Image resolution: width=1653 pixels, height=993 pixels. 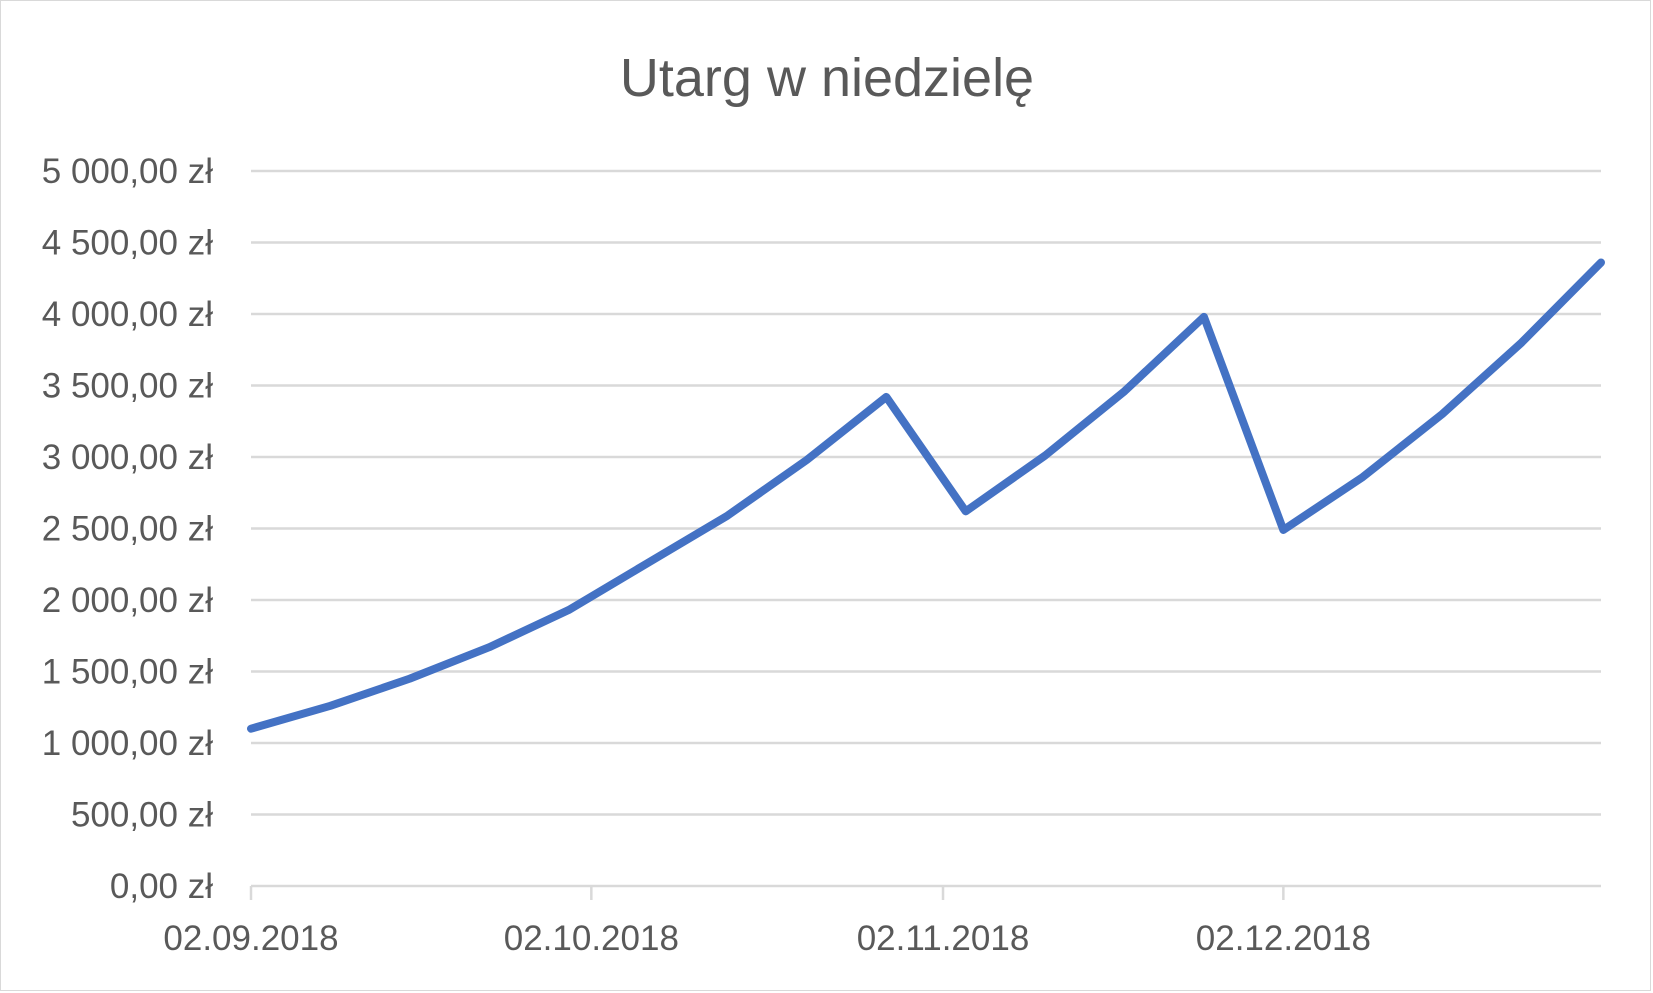 I want to click on y-tick-label: 2 000,00 zł, so click(x=127, y=600).